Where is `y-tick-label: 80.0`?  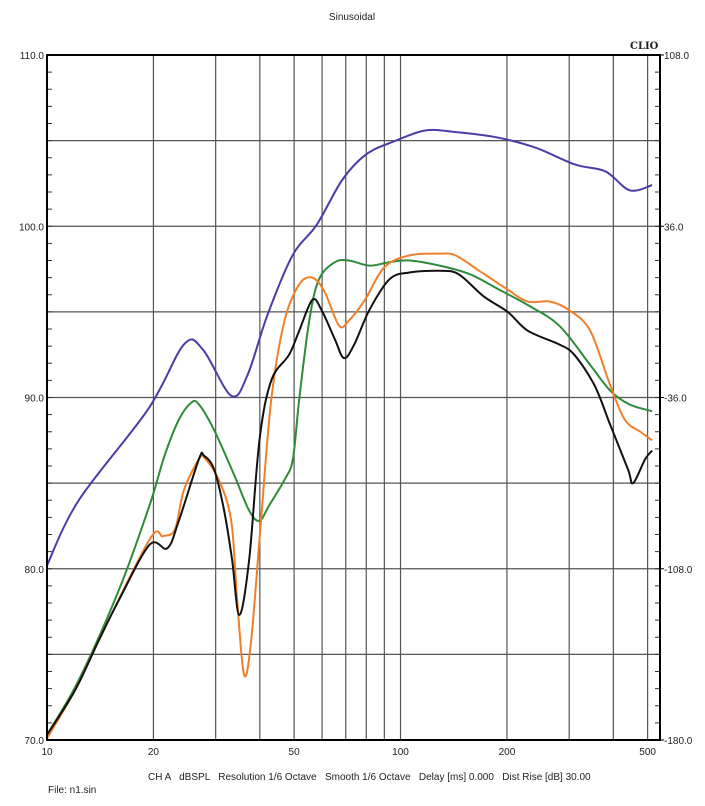
y-tick-label: 80.0 is located at coordinates (35, 570).